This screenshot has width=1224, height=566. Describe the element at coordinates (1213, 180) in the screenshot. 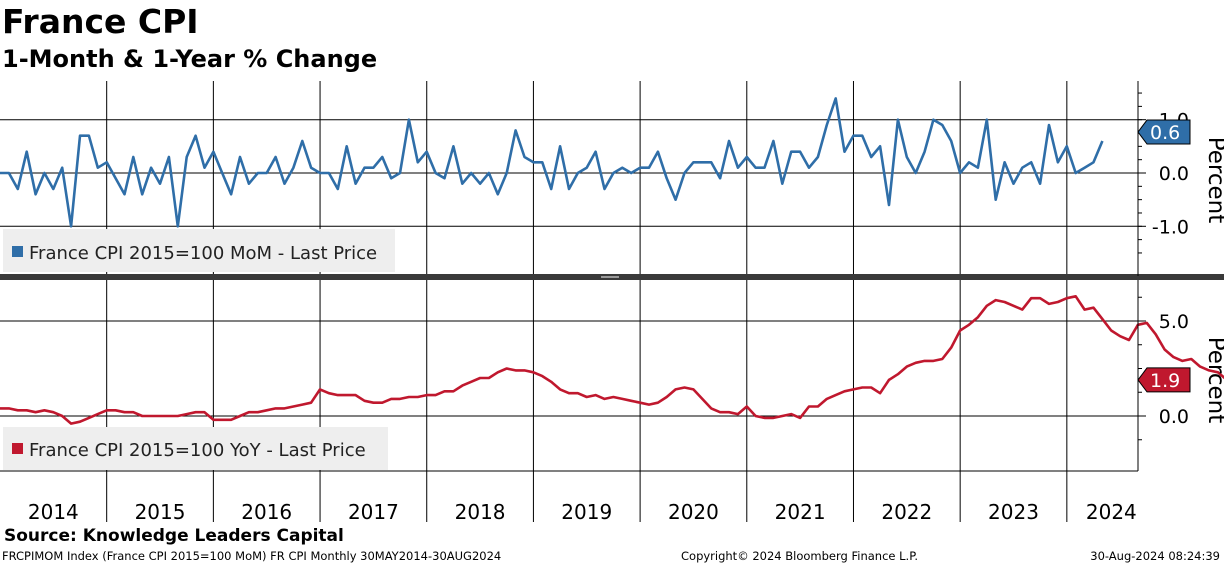

I see `mom-y-axis-label: Percent` at that location.